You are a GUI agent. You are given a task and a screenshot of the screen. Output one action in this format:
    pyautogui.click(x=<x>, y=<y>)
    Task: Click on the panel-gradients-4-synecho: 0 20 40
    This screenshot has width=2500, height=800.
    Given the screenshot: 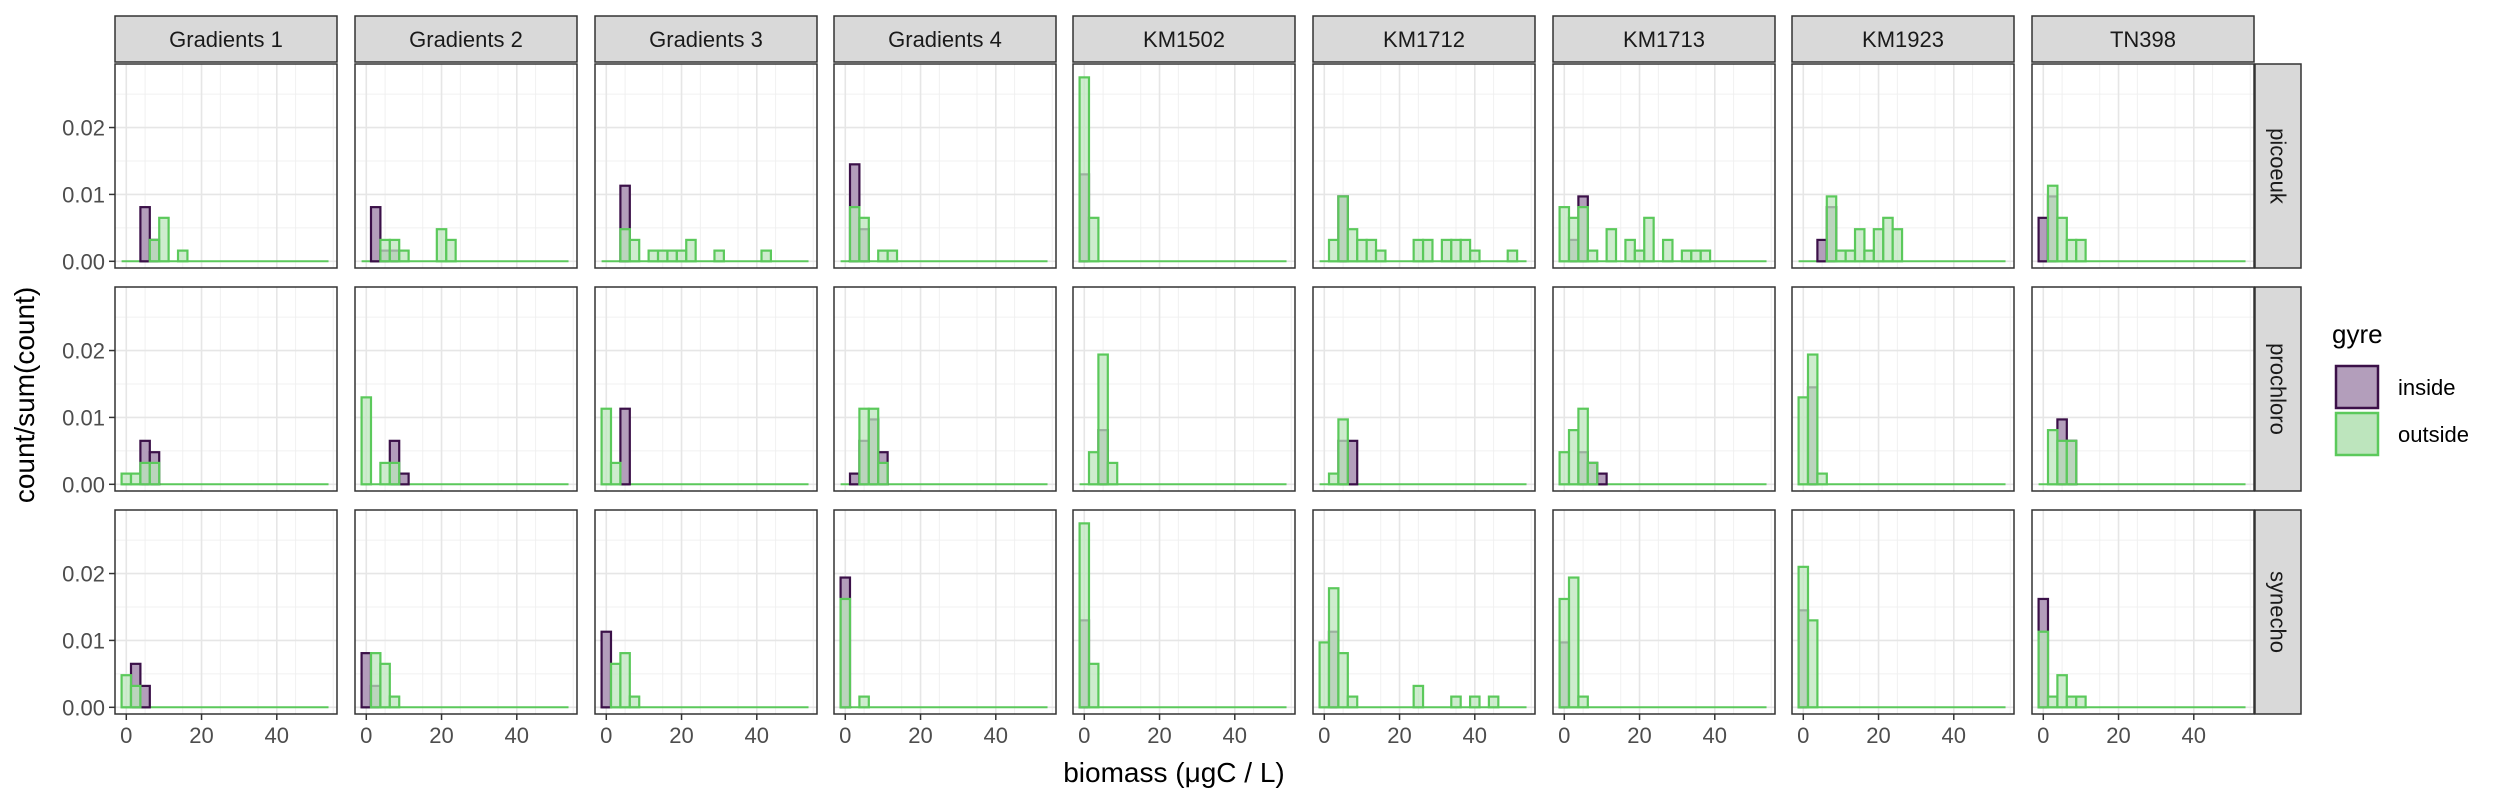 What is the action you would take?
    pyautogui.click(x=945, y=628)
    